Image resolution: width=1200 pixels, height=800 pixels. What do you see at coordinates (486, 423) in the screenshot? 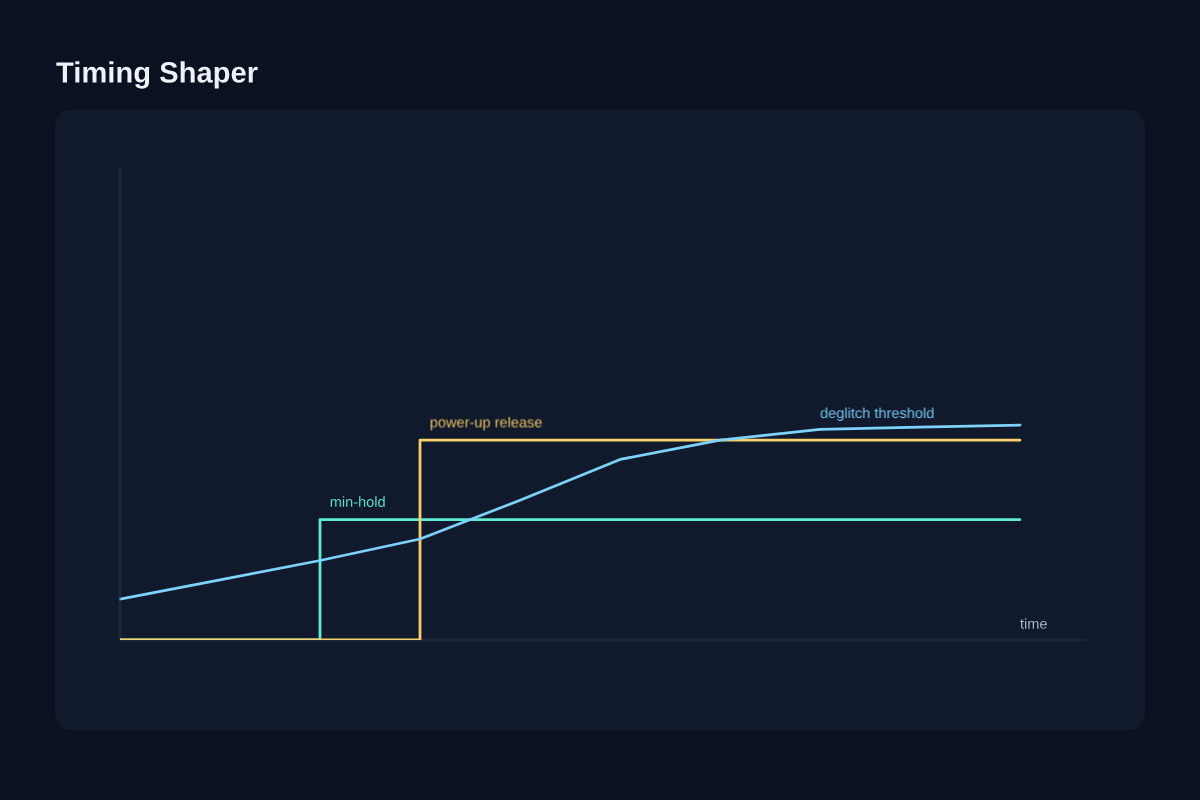
I see `series-label: power-up release` at bounding box center [486, 423].